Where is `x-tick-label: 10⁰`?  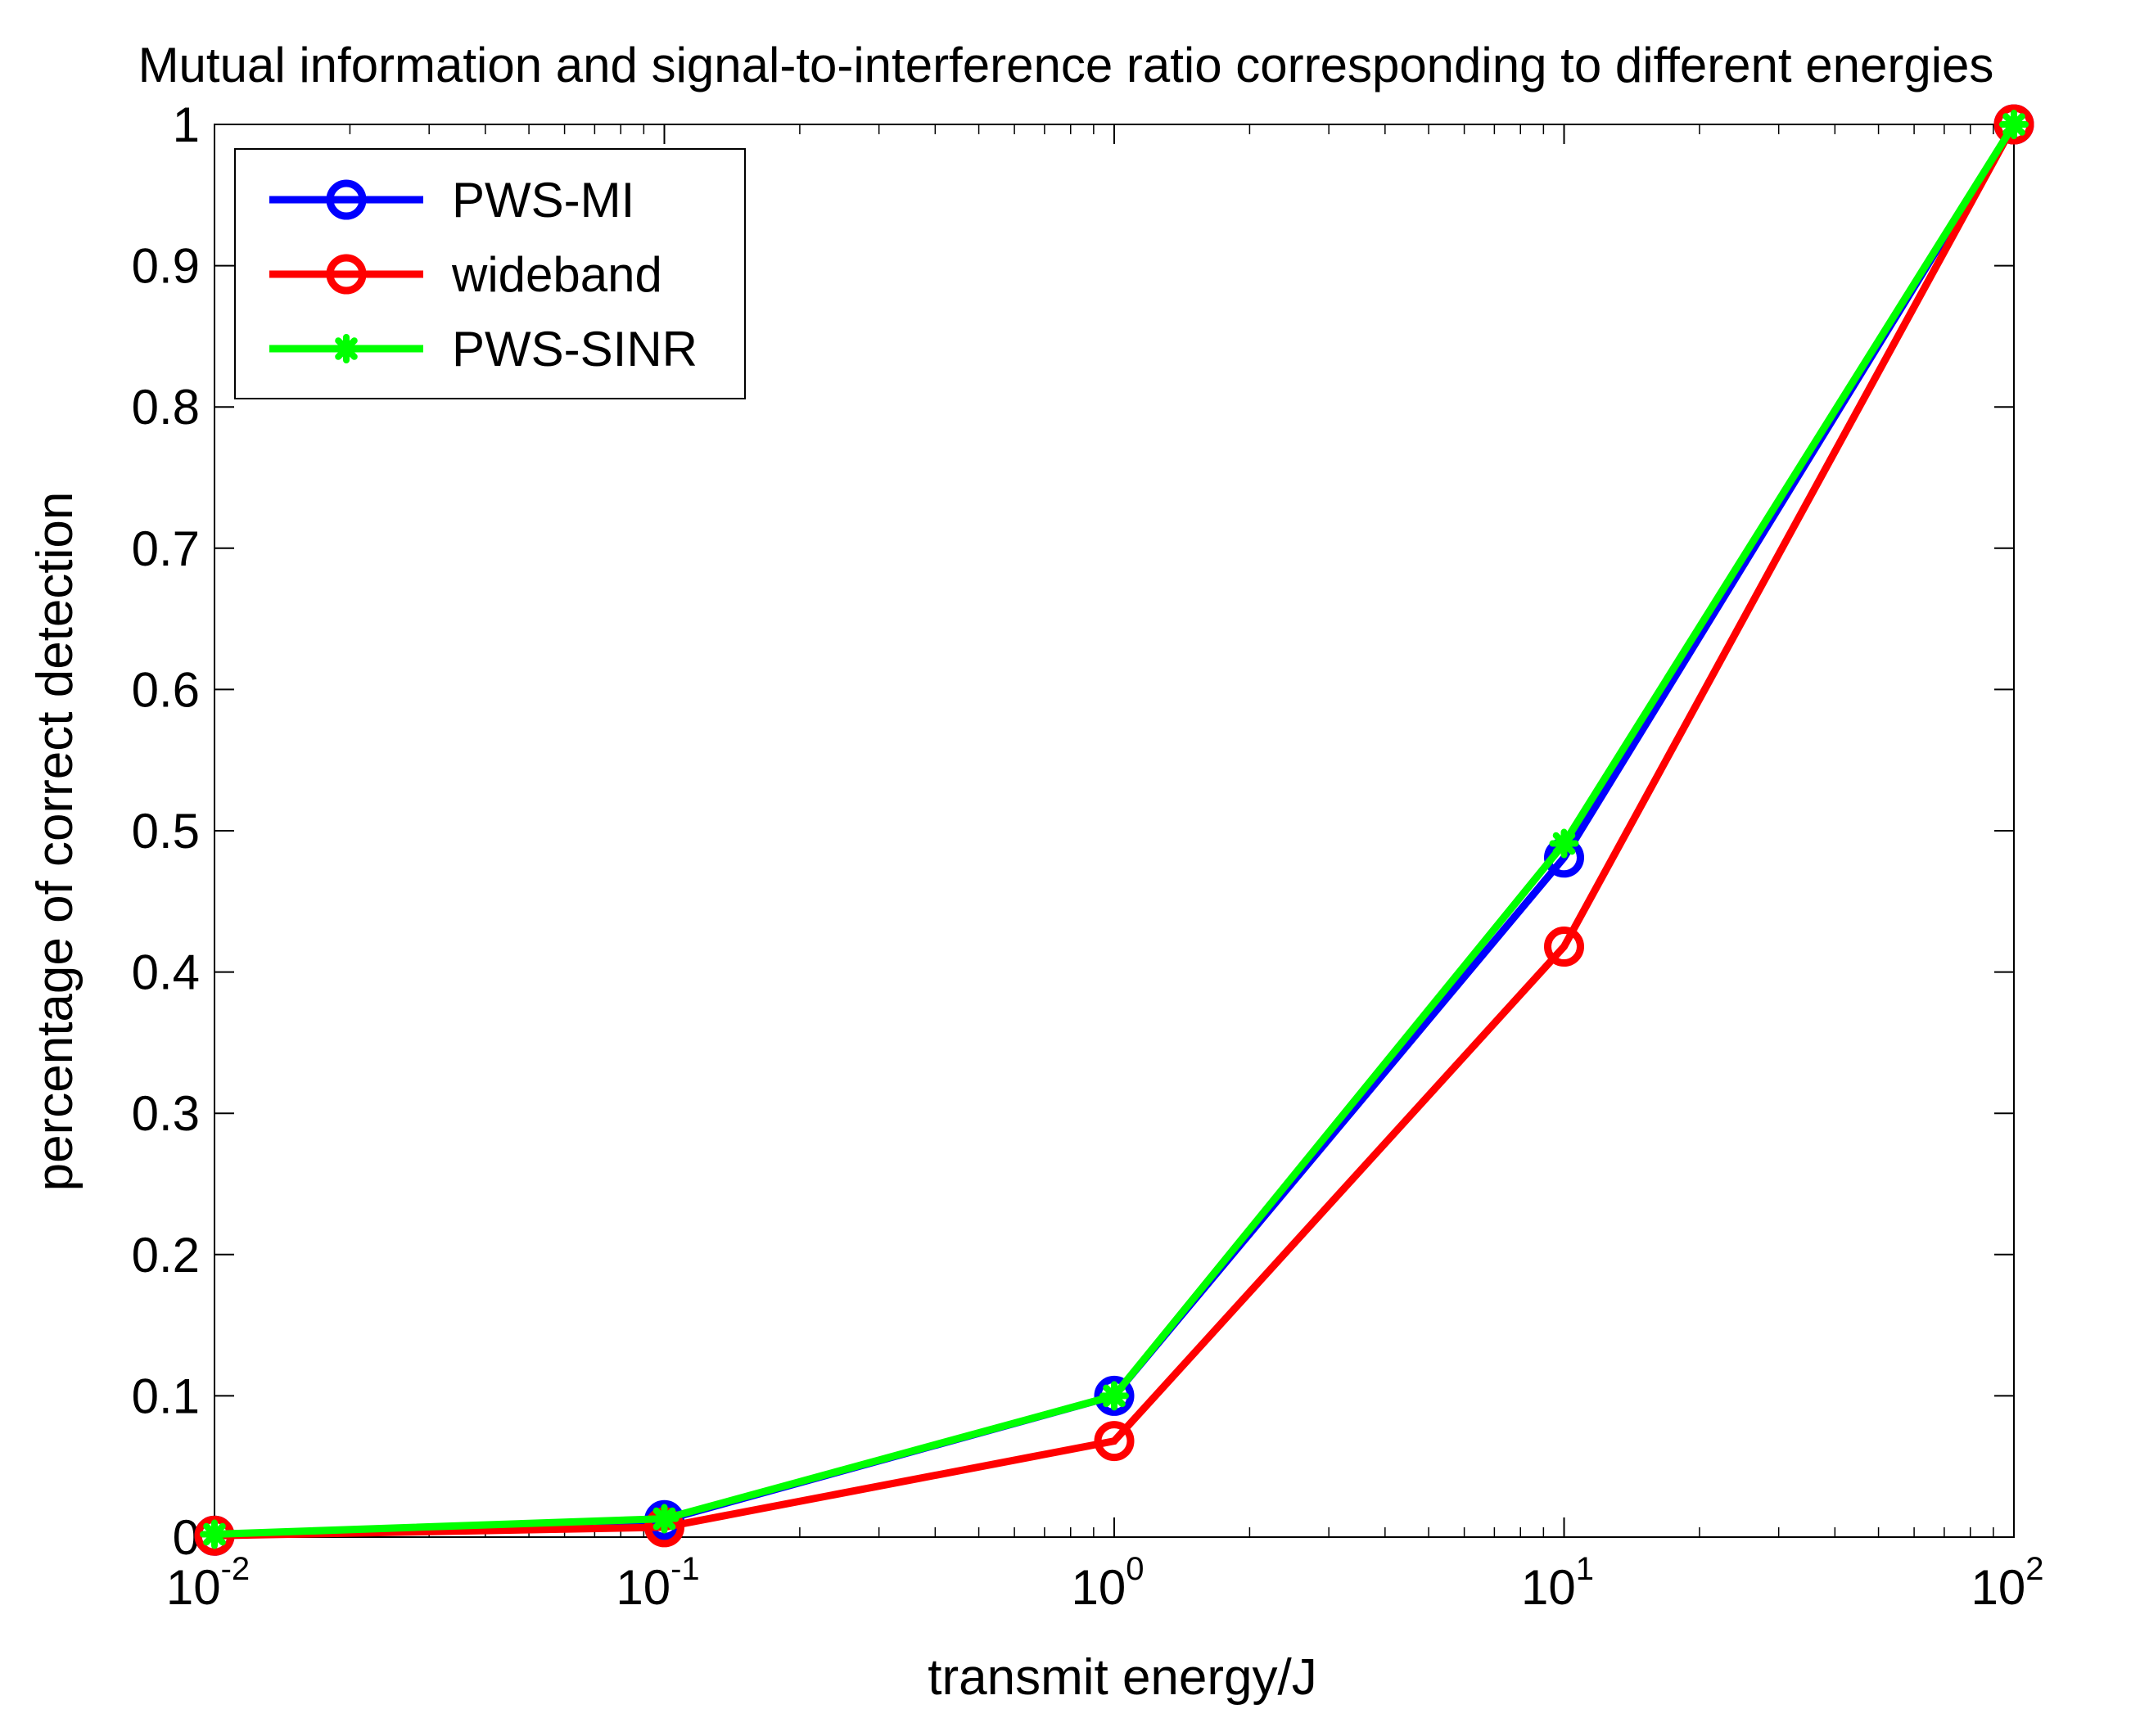 x-tick-label: 10⁰ is located at coordinates (1108, 1583).